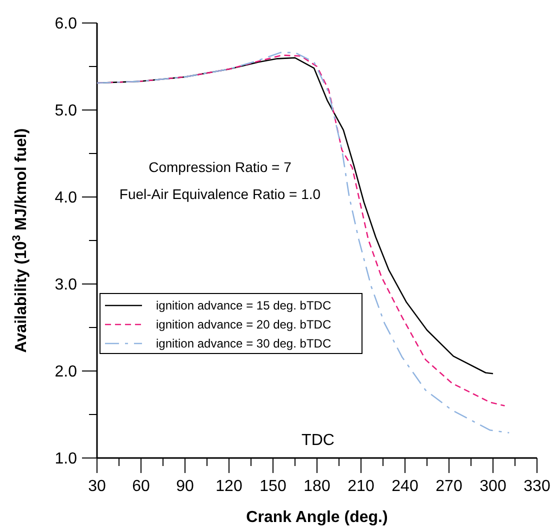 Image resolution: width=554 pixels, height=530 pixels. What do you see at coordinates (405, 486) in the screenshot?
I see `x-tick-label: 240` at bounding box center [405, 486].